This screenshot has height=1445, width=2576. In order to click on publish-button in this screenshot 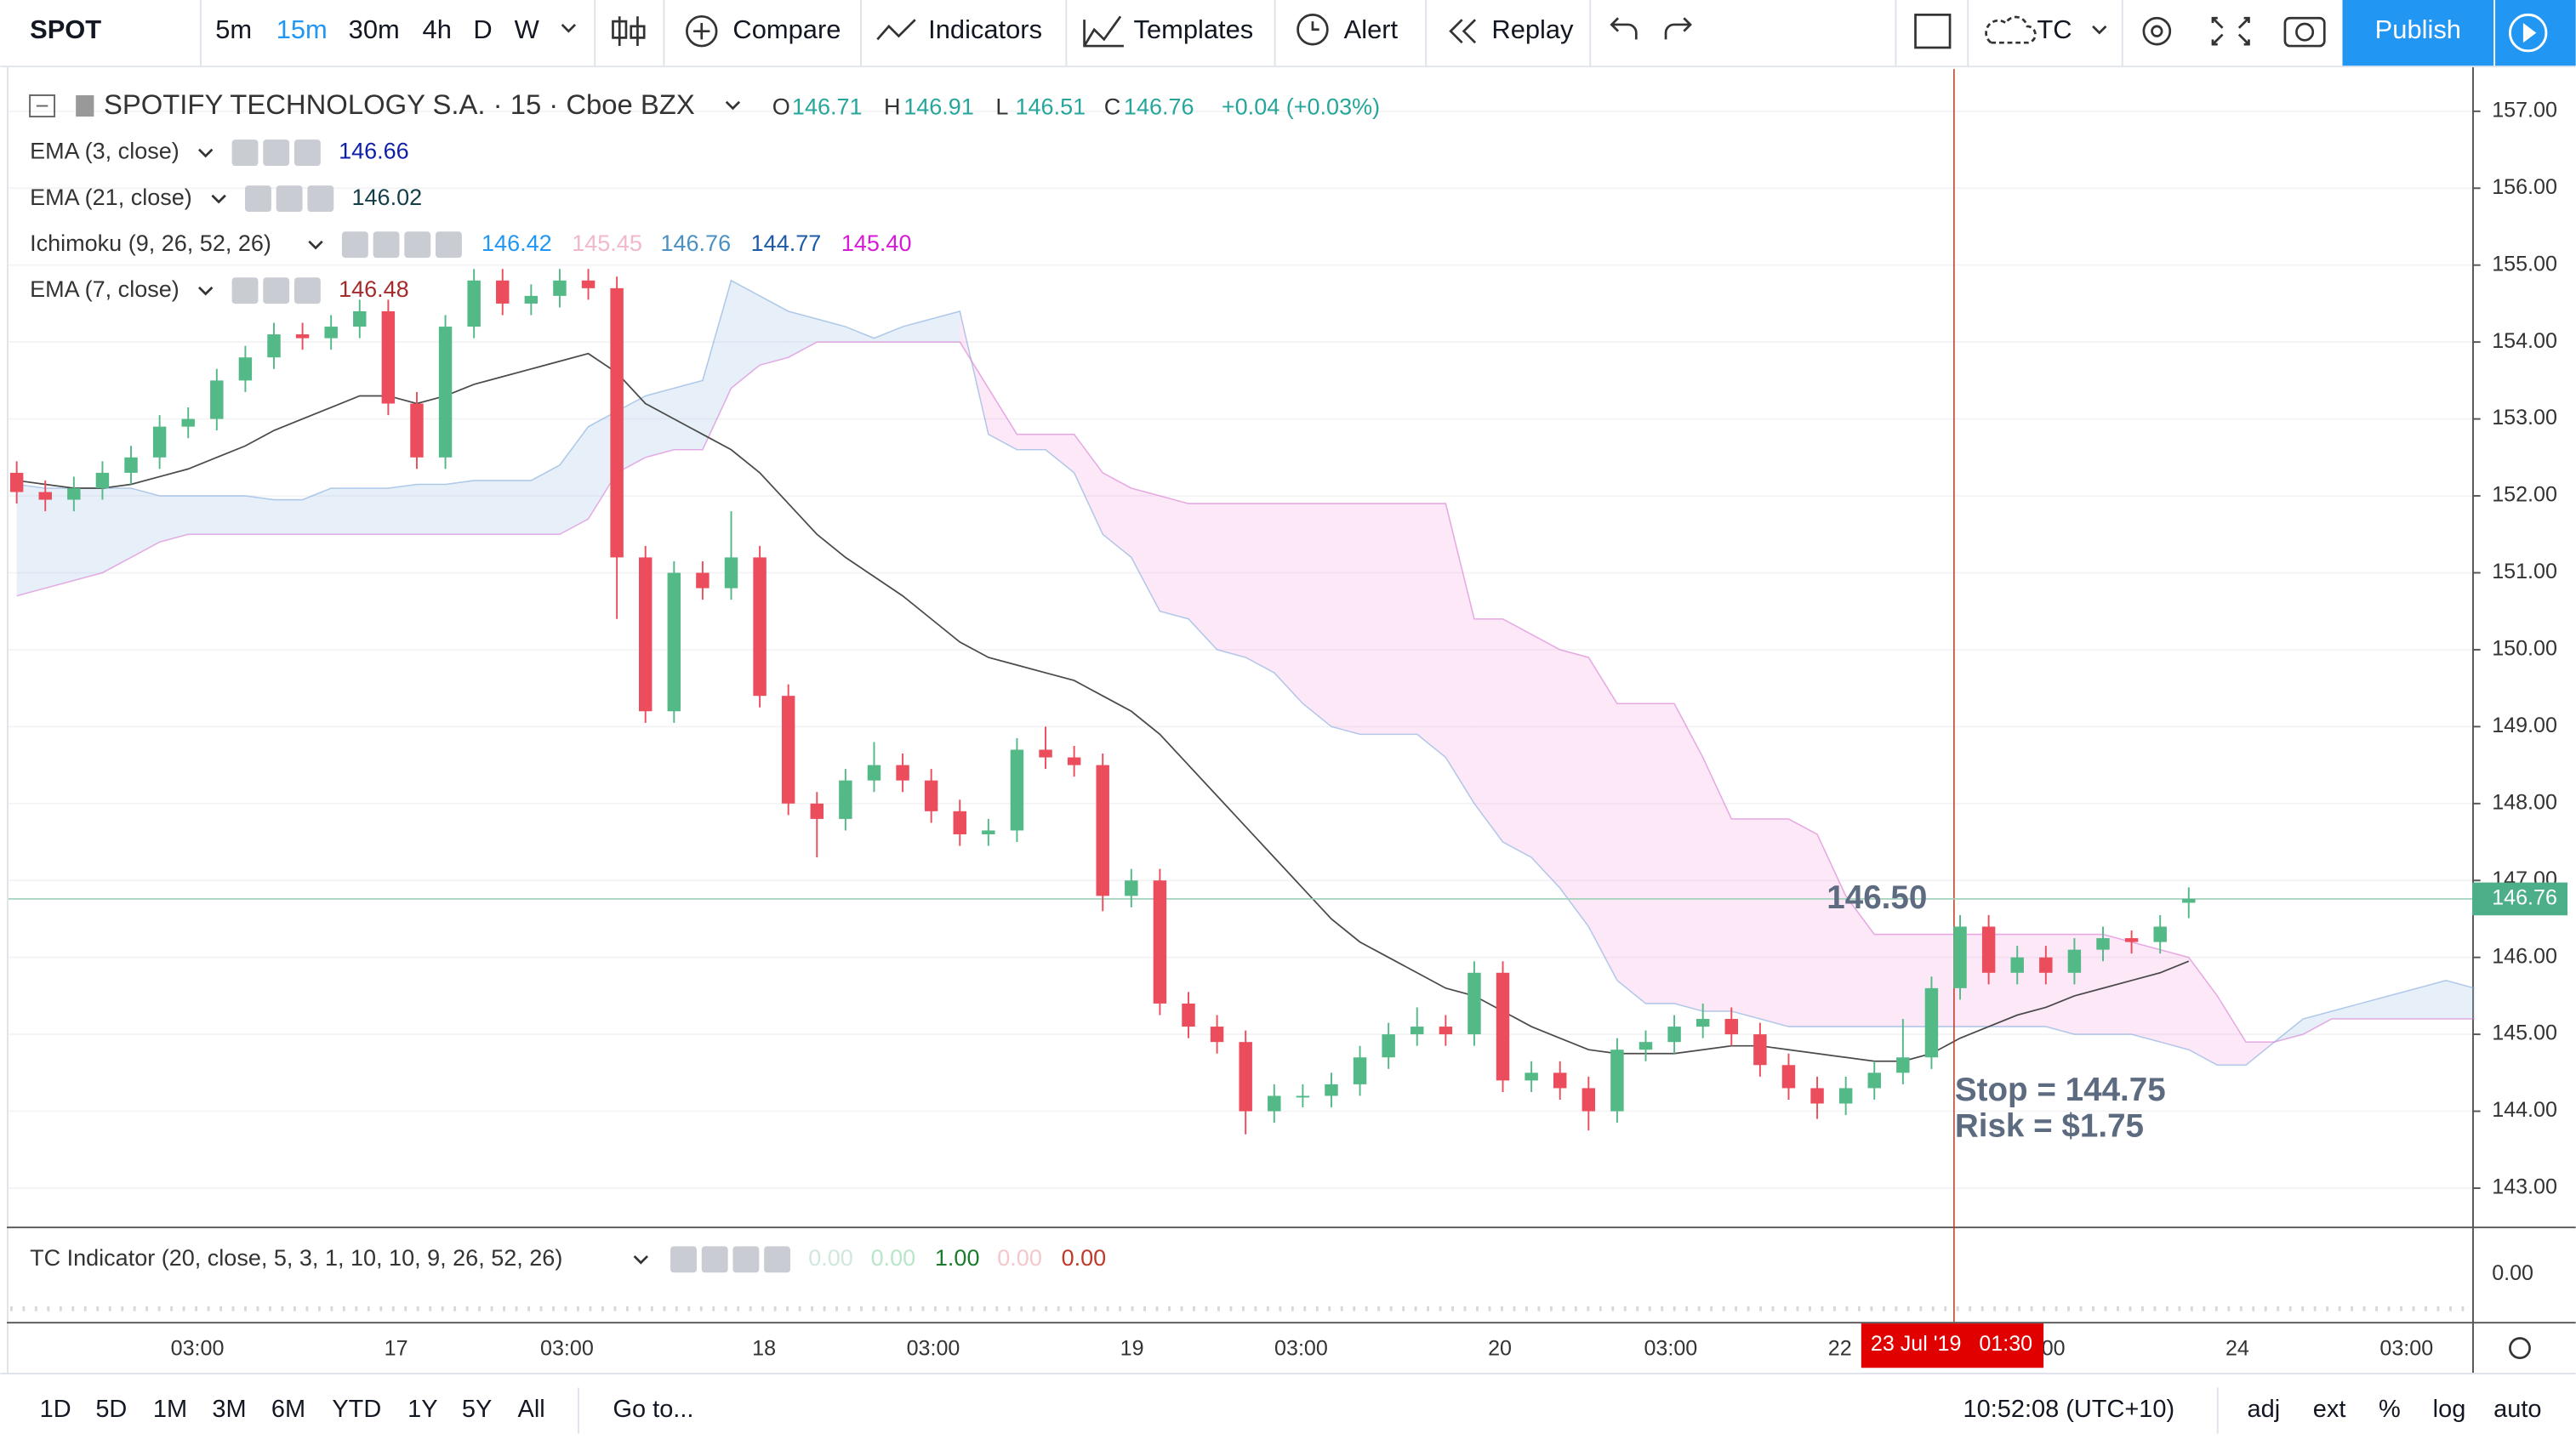, I will do `click(2418, 33)`.